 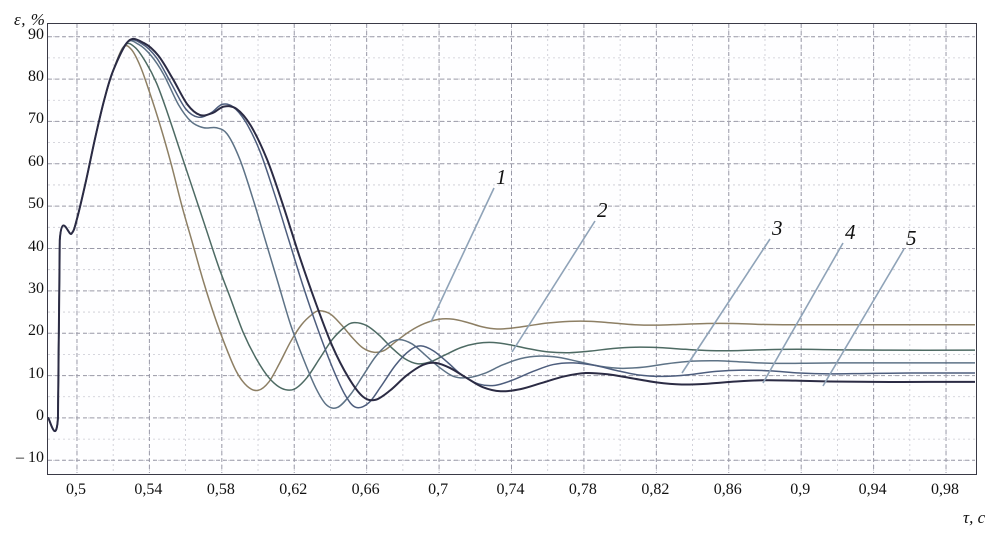 What do you see at coordinates (974, 517) in the screenshot?
I see `x-axis-label: τ, с` at bounding box center [974, 517].